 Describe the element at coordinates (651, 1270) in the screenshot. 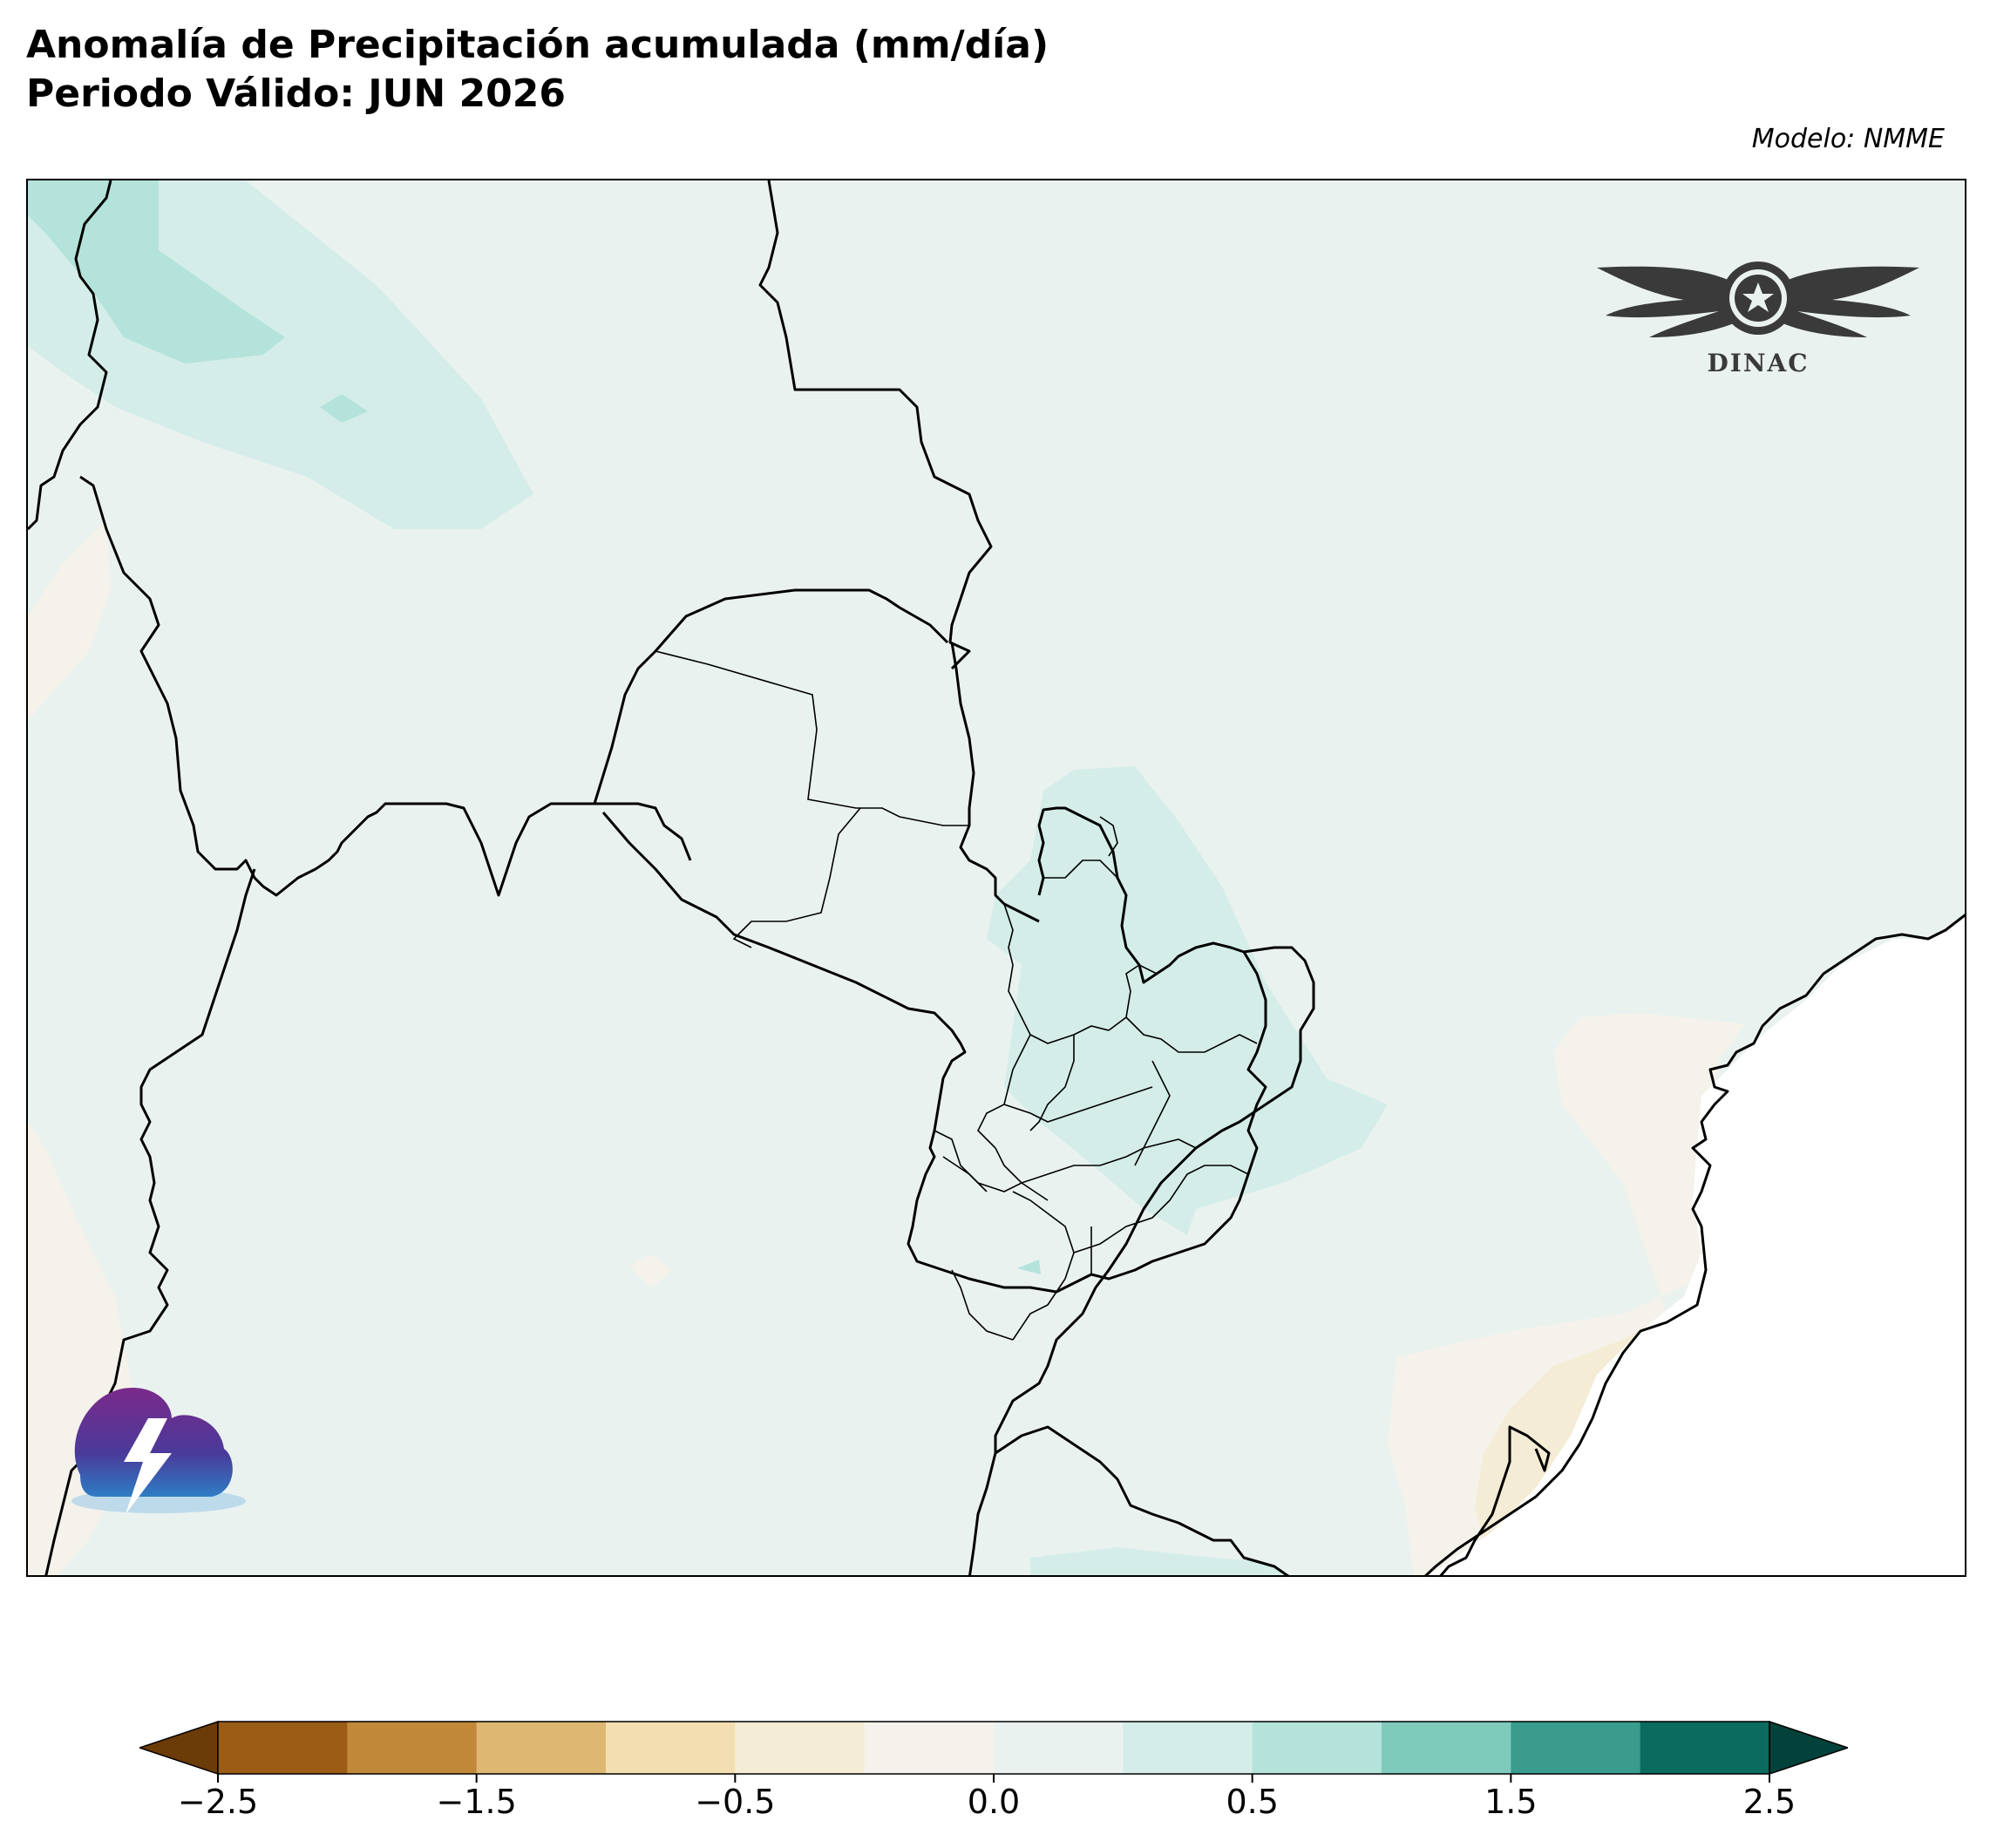

I see `anomaly-negative-dot` at that location.